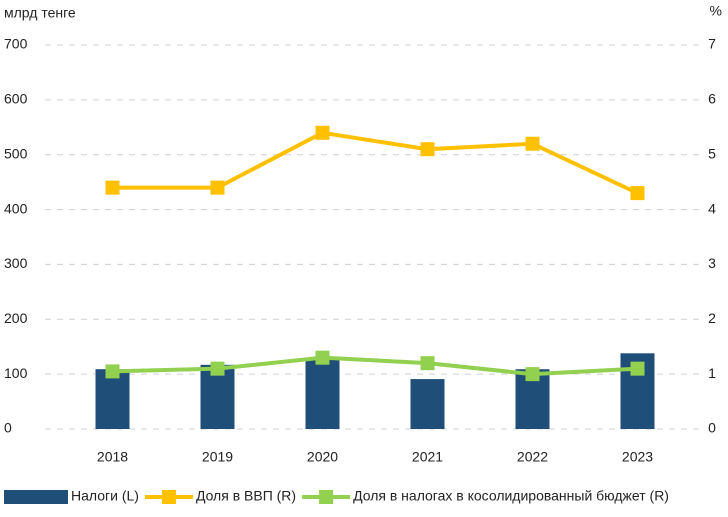  What do you see at coordinates (36, 497) in the screenshot?
I see `legend-swatch` at bounding box center [36, 497].